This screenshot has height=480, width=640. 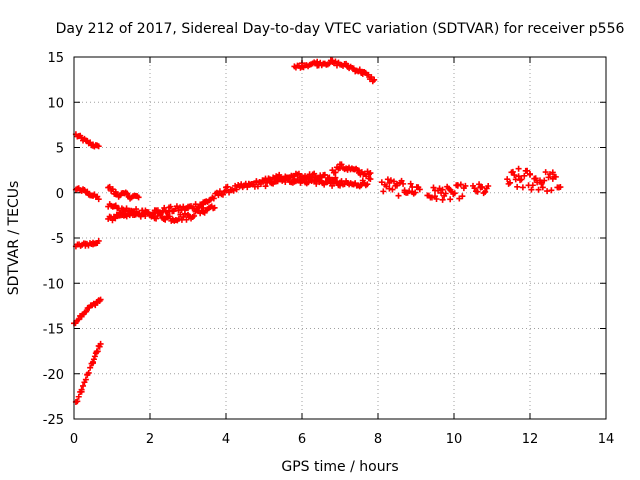 I want to click on x-tick-labels: 0 2 4 6 8 10 12 14, so click(x=342, y=439).